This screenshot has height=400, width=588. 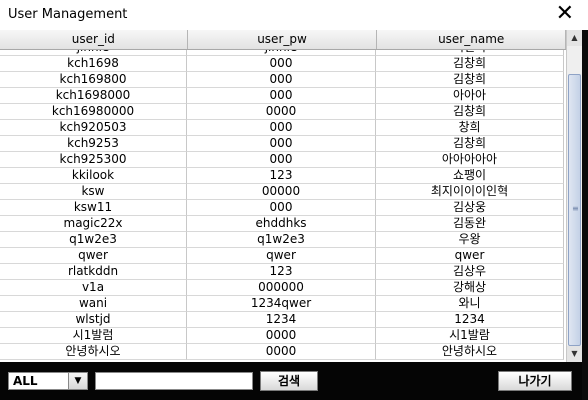 I want to click on cell-user-id: wani, so click(x=93, y=304).